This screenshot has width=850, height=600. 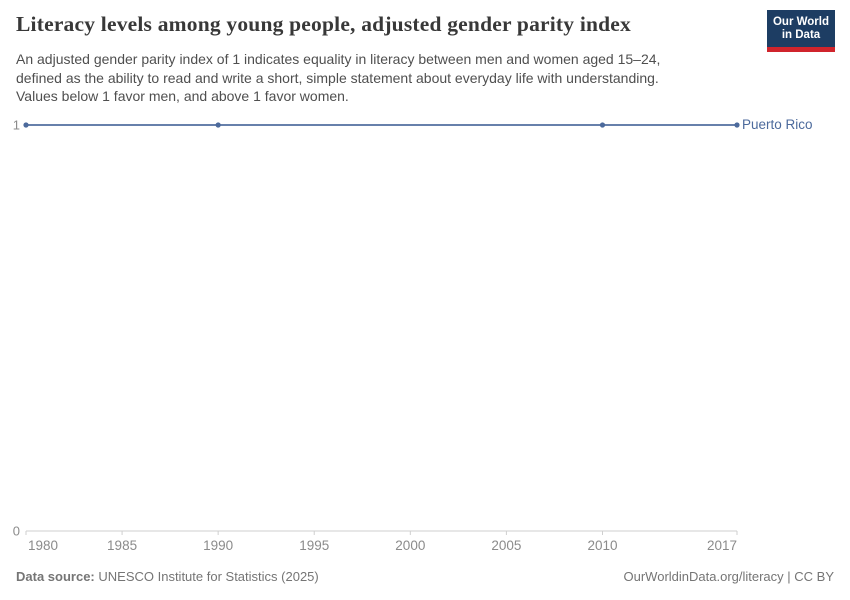 What do you see at coordinates (218, 545) in the screenshot?
I see `x-axis-tick-label: 1990` at bounding box center [218, 545].